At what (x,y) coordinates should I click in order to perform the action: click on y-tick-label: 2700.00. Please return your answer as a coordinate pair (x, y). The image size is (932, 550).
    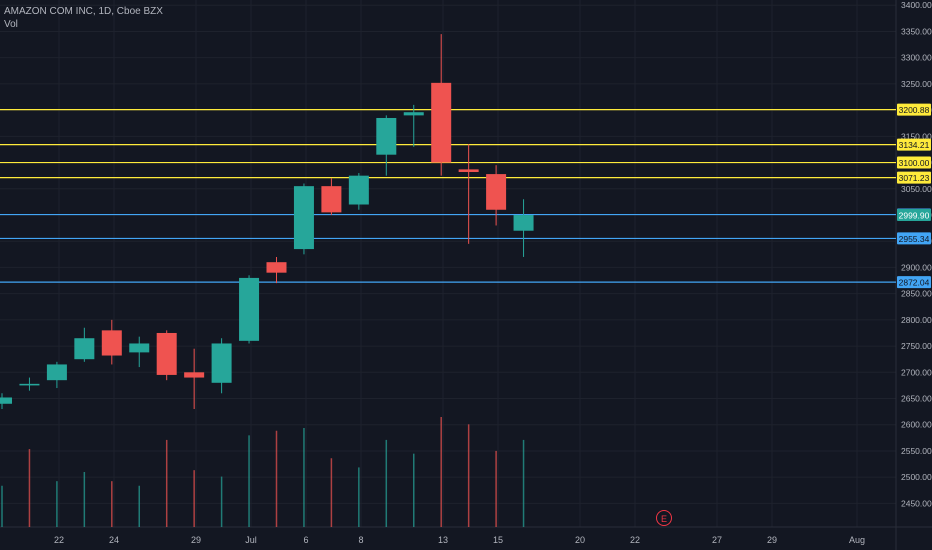
    Looking at the image, I should click on (916, 372).